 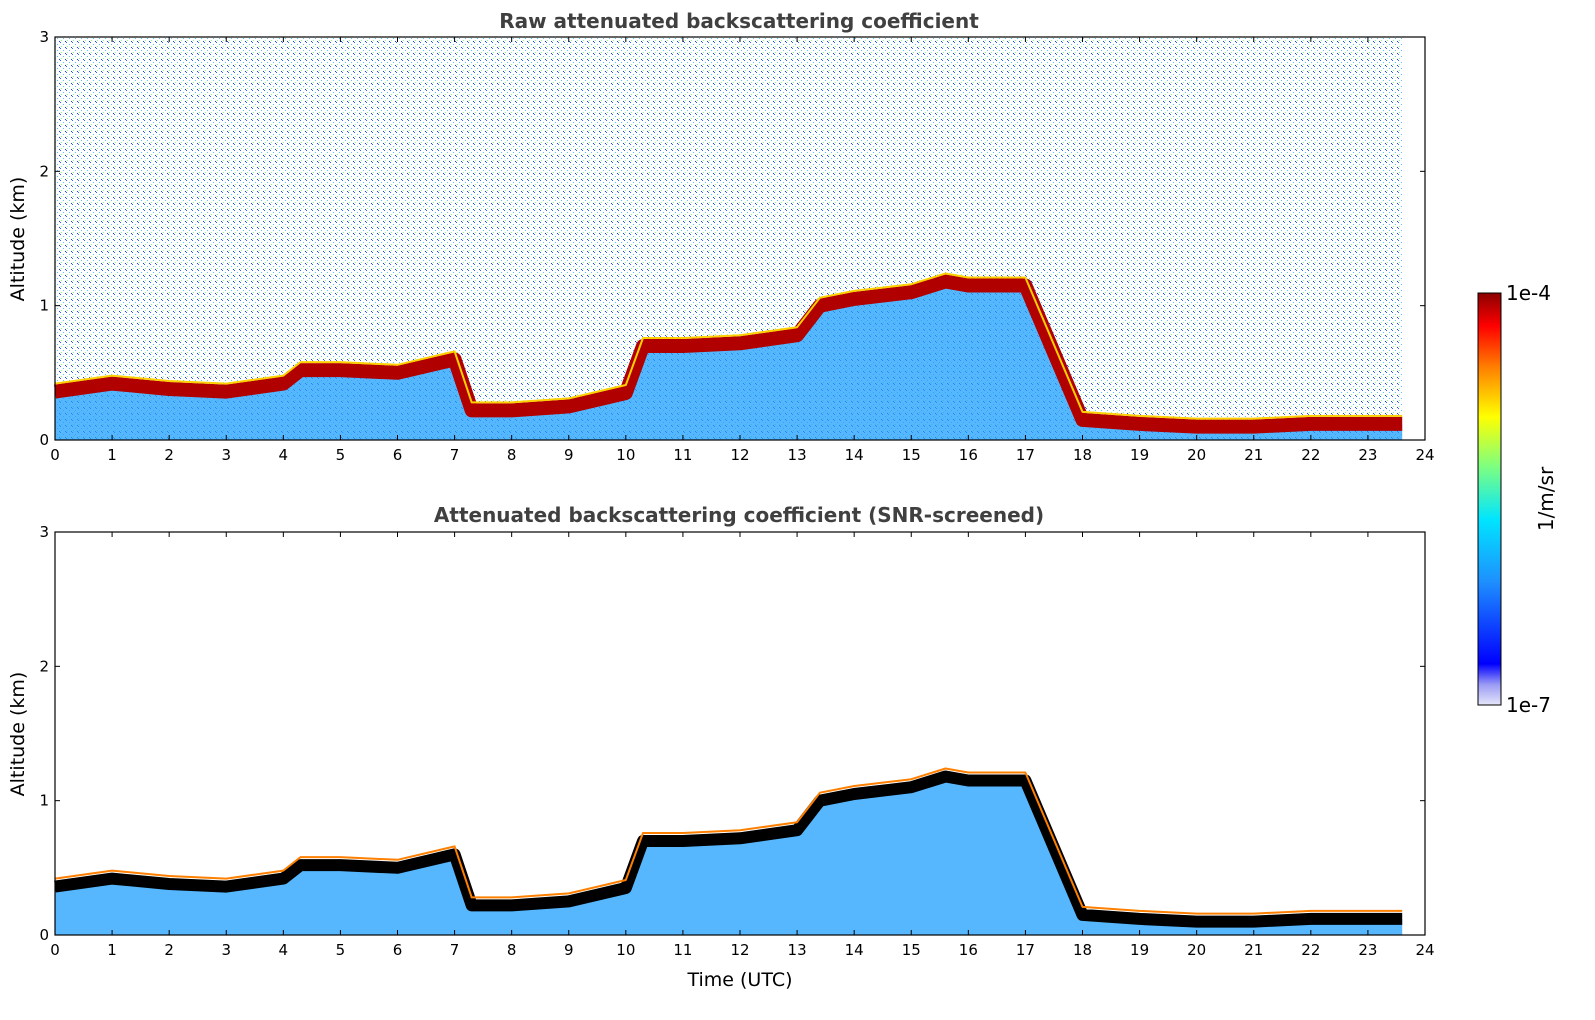 What do you see at coordinates (1517, 499) in the screenshot?
I see `colorbar: 1e-4 1e-7 1/m/sr` at bounding box center [1517, 499].